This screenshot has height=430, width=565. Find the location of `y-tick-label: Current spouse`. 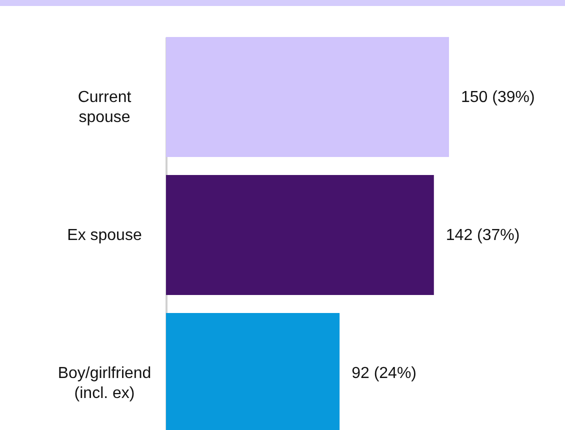

y-tick-label: Current spouse is located at coordinates (105, 107).